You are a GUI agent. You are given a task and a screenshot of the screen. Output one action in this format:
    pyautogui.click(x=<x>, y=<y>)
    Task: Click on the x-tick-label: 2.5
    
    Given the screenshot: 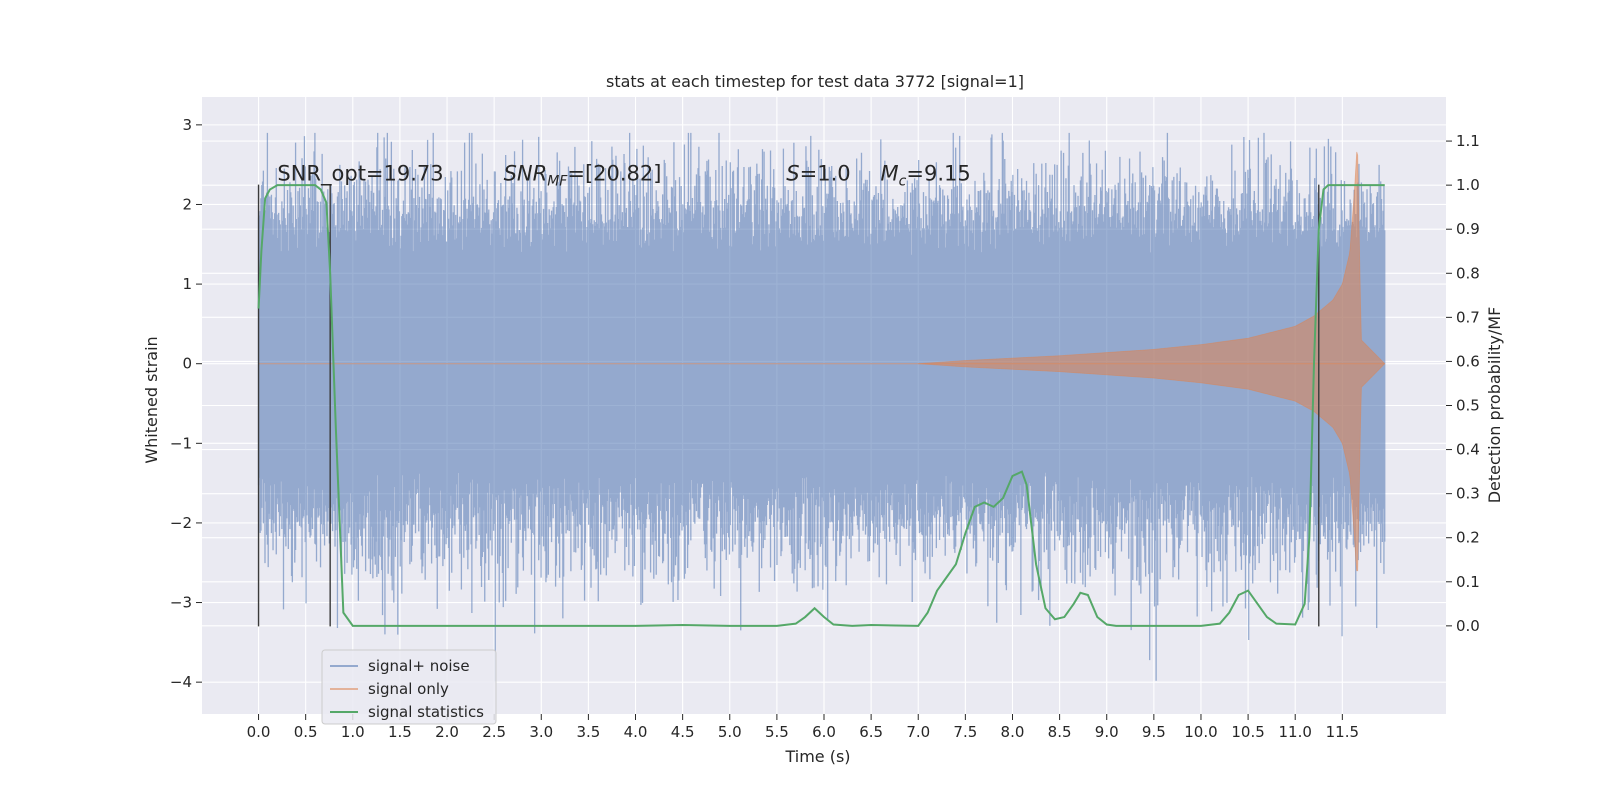 What is the action you would take?
    pyautogui.click(x=494, y=732)
    